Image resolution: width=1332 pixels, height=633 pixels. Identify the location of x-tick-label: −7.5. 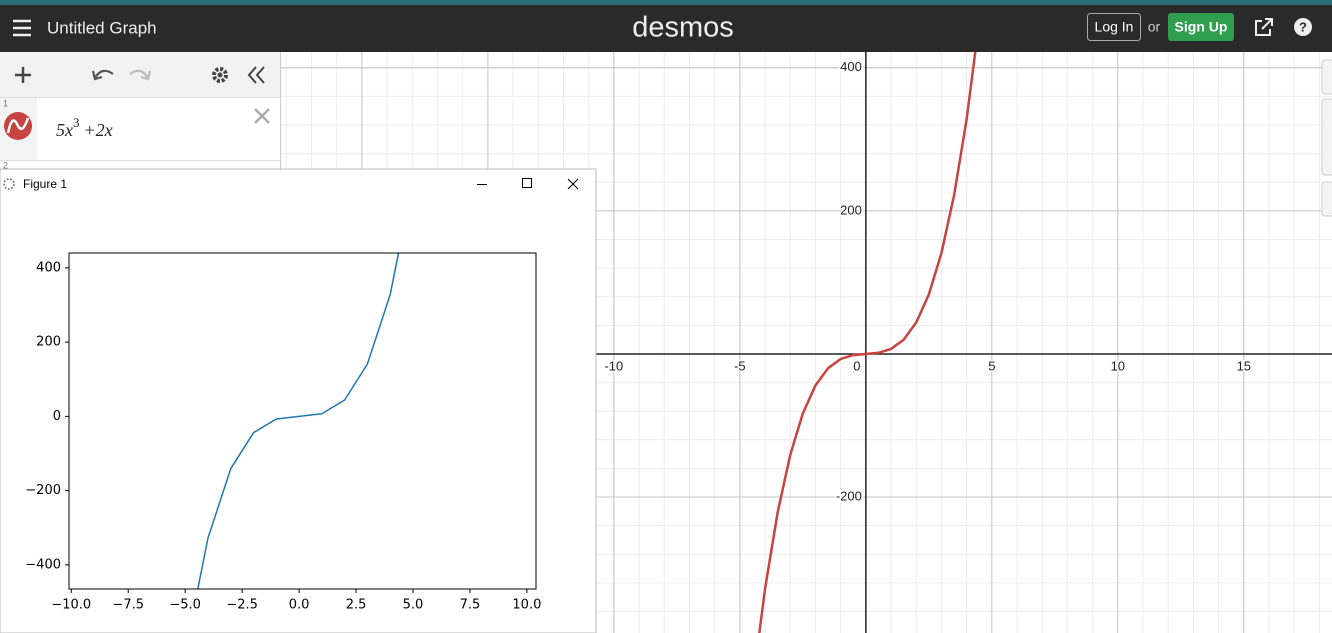
(128, 605).